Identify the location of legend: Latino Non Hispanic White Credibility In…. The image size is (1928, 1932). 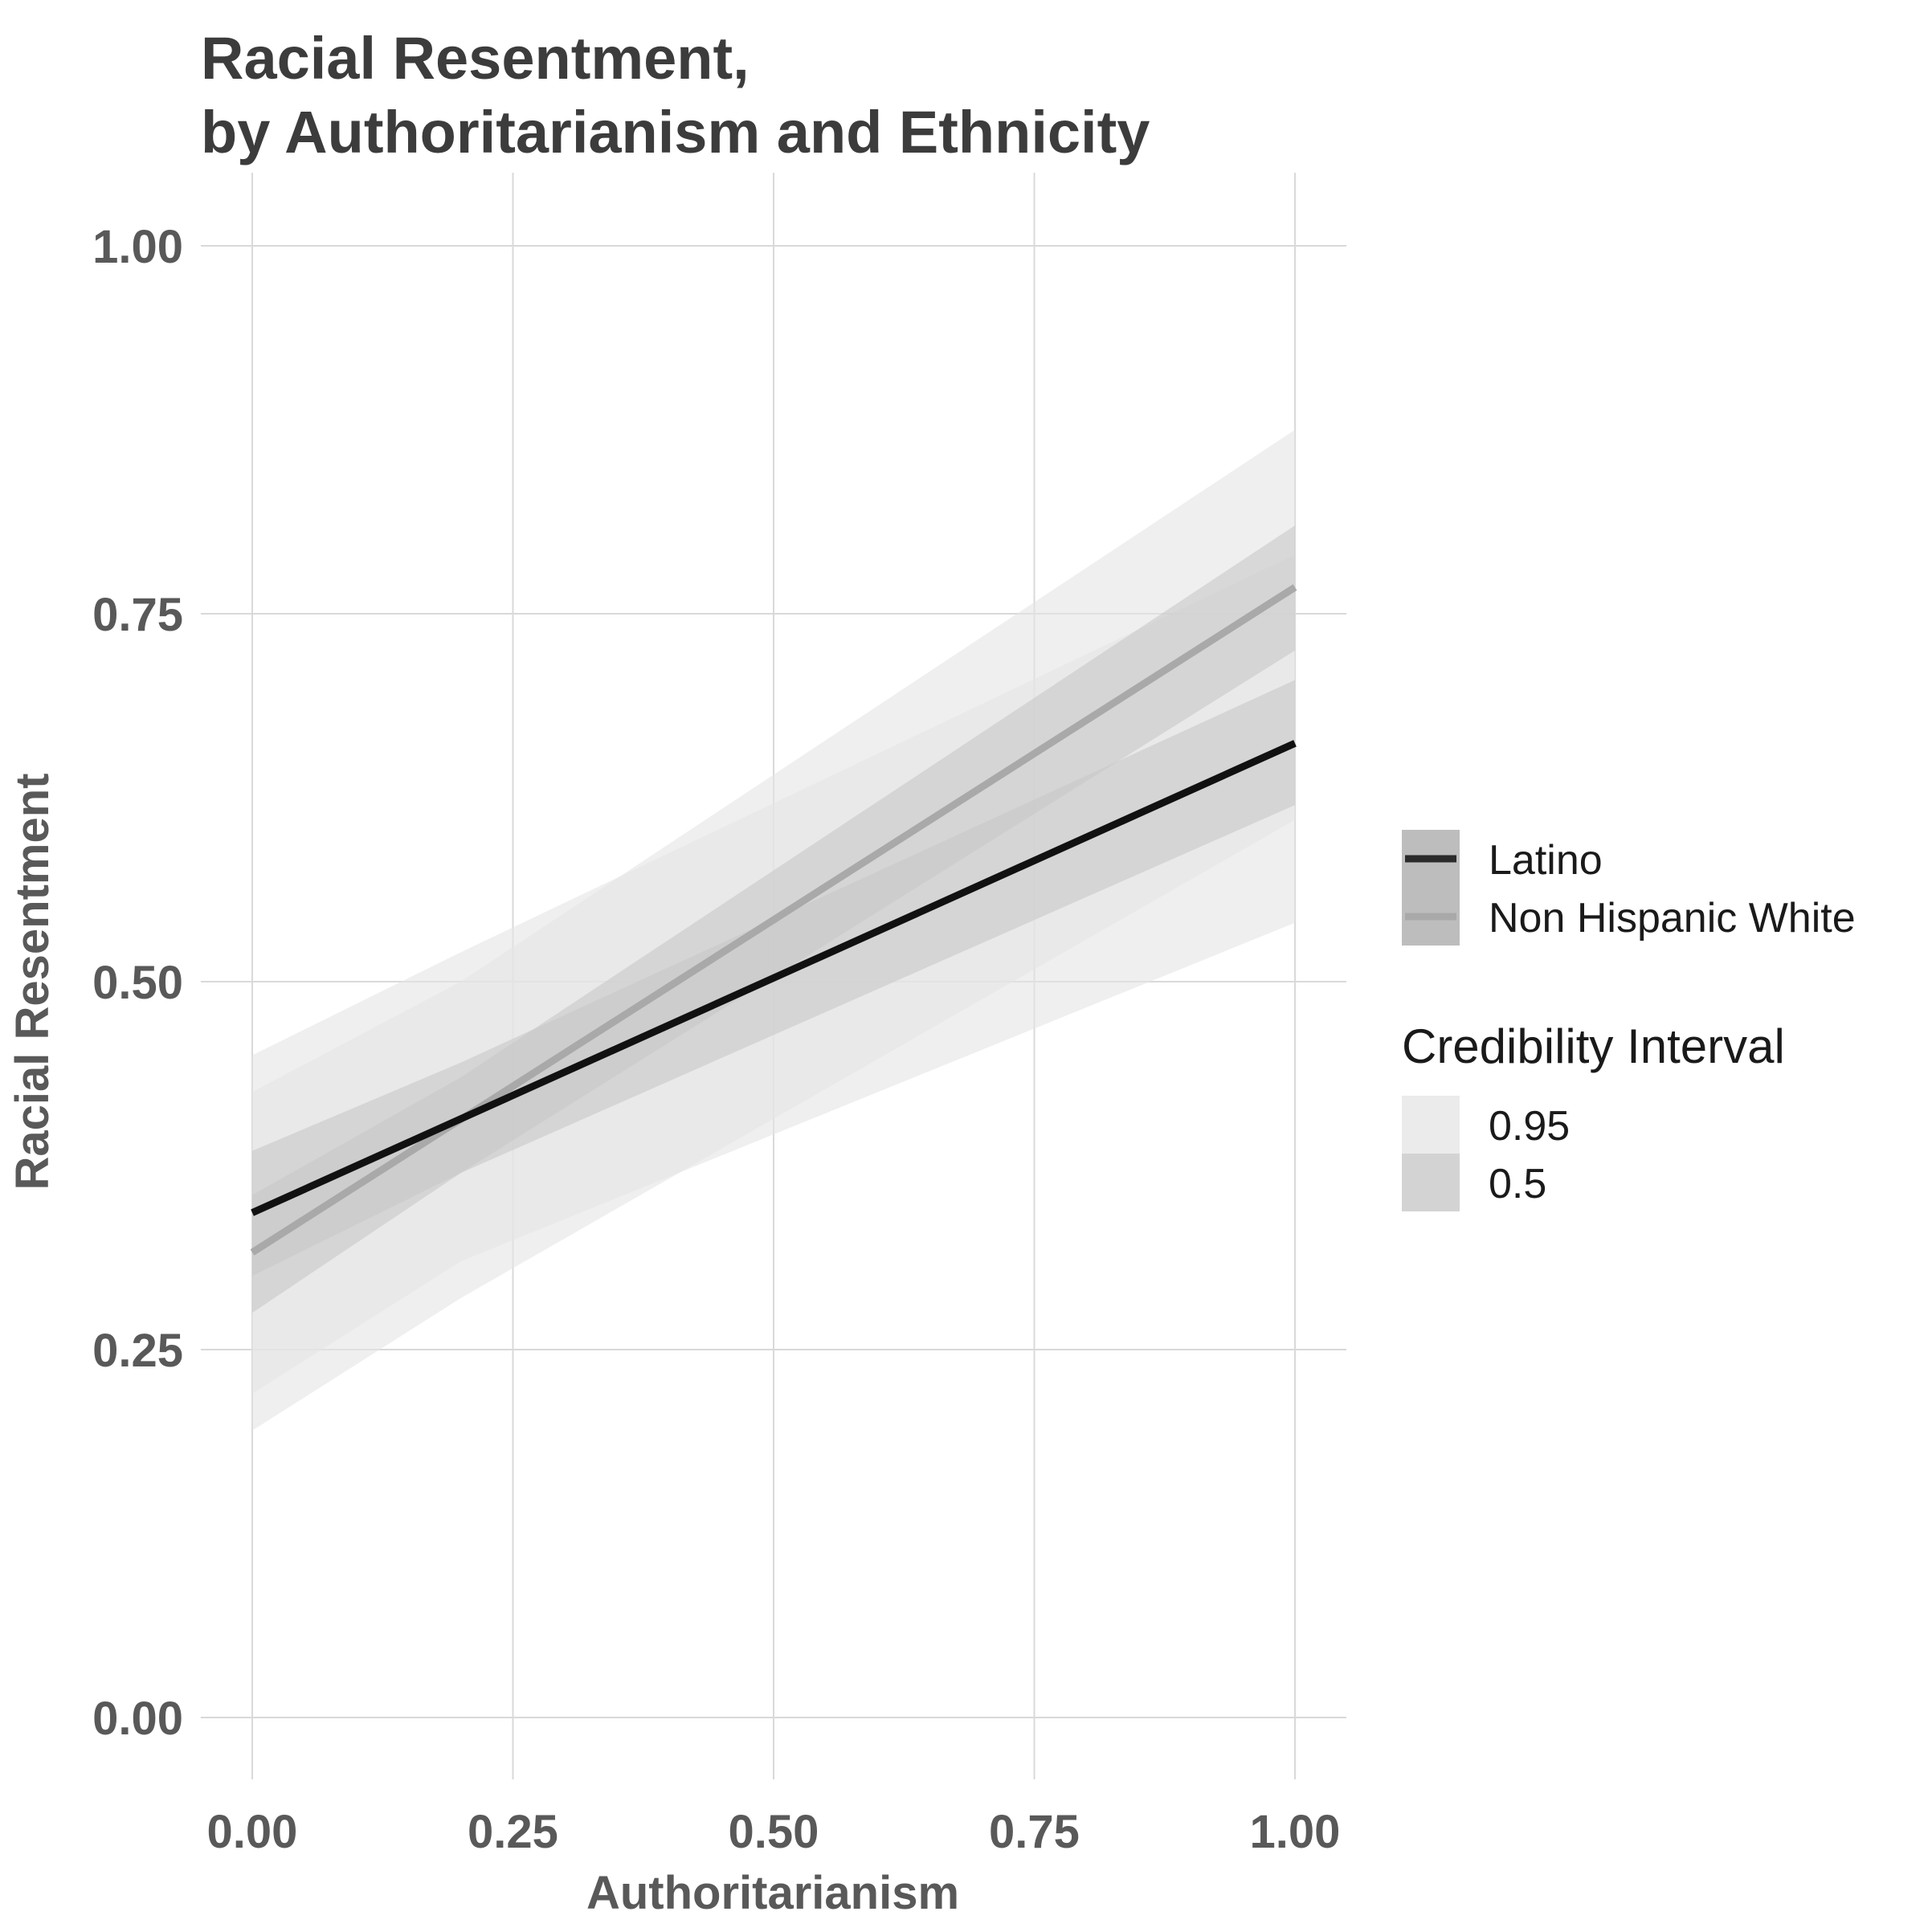
(1629, 1021).